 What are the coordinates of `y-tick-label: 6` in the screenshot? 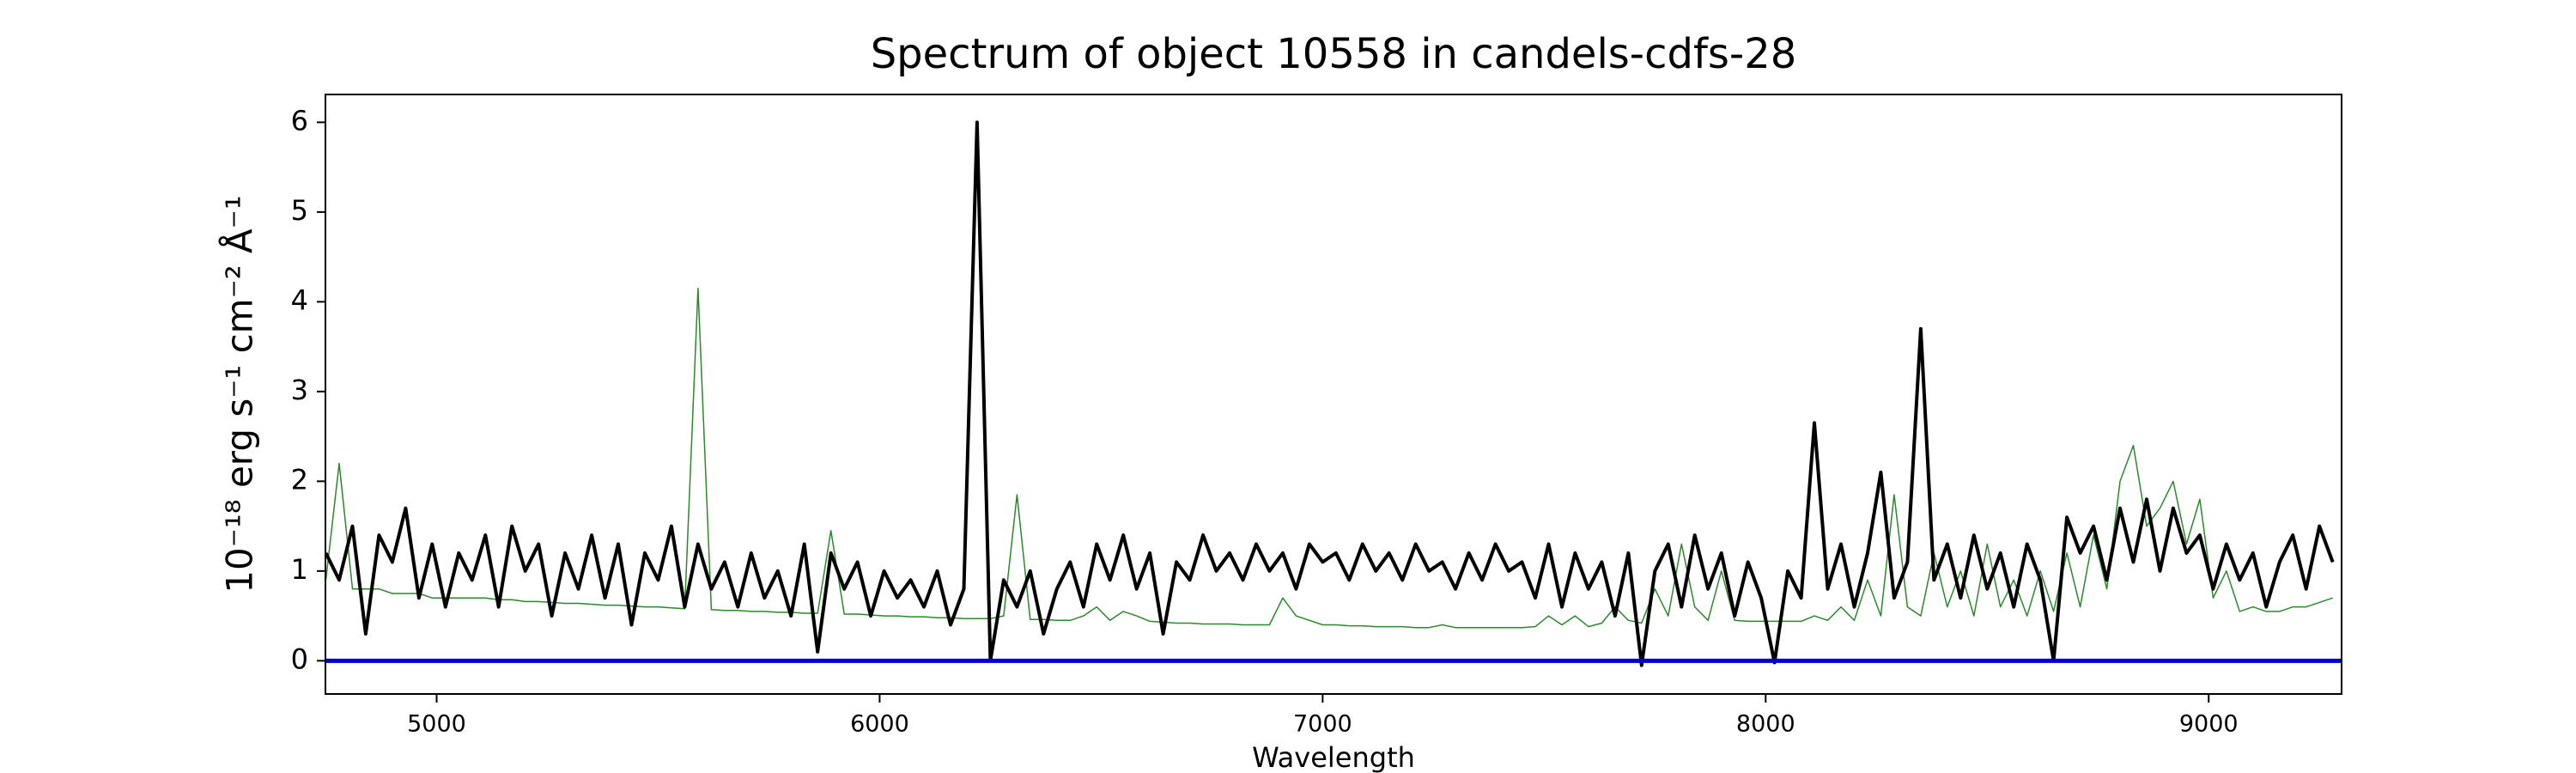 It's located at (300, 120).